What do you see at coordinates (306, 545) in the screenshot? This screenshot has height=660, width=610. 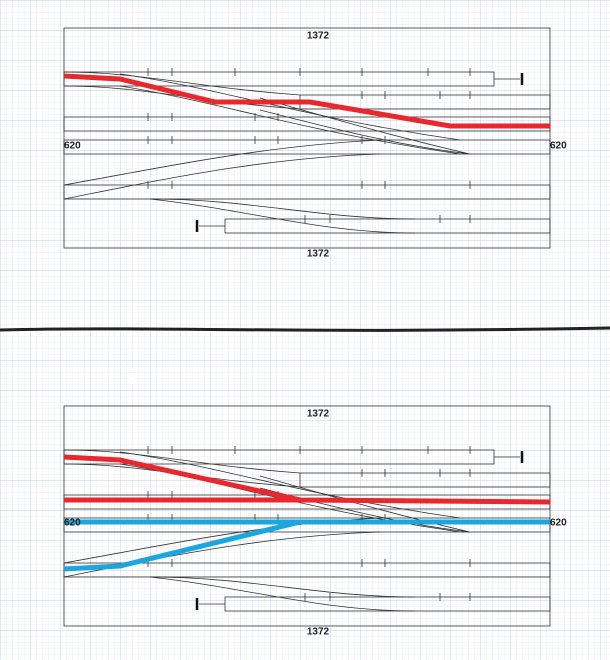 I see `route-blue` at bounding box center [306, 545].